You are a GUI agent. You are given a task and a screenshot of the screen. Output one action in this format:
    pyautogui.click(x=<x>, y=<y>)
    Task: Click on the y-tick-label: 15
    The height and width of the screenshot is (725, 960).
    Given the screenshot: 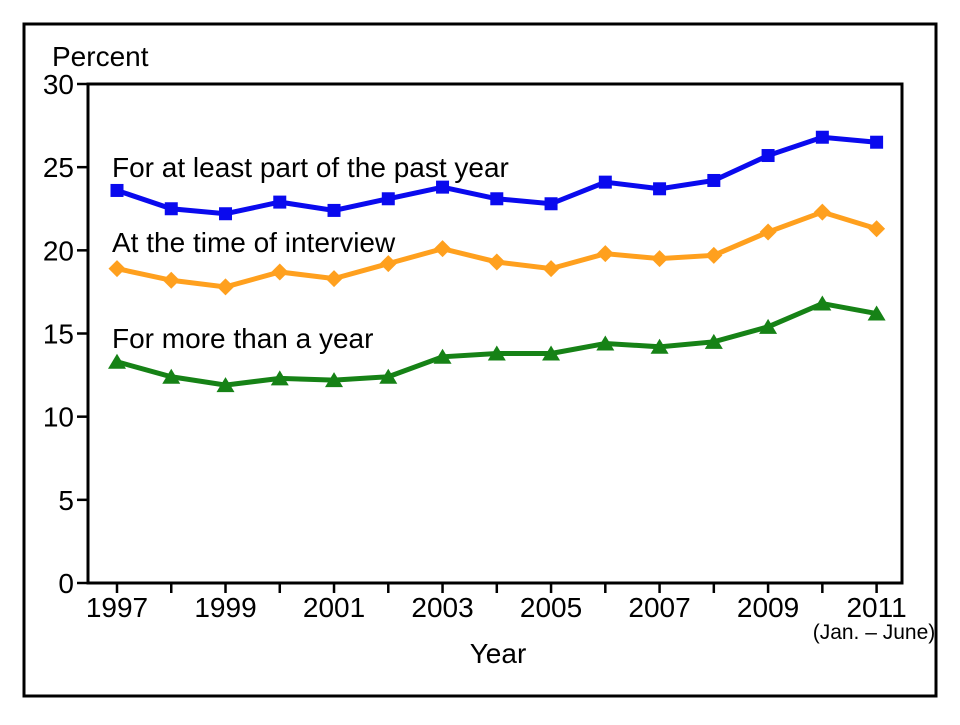 What is the action you would take?
    pyautogui.click(x=58, y=334)
    